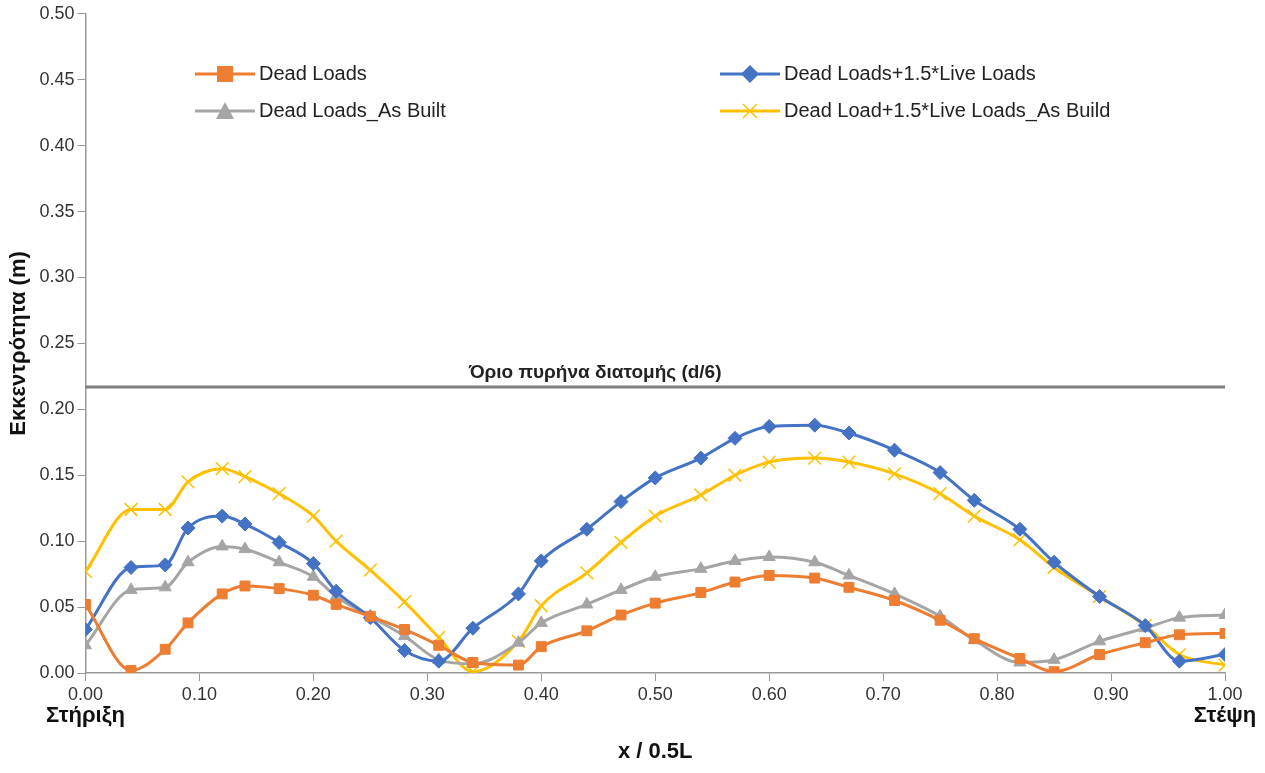 The height and width of the screenshot is (773, 1265). What do you see at coordinates (910, 73) in the screenshot?
I see `legend-label: Dead Loads+1.5*Live Loads` at bounding box center [910, 73].